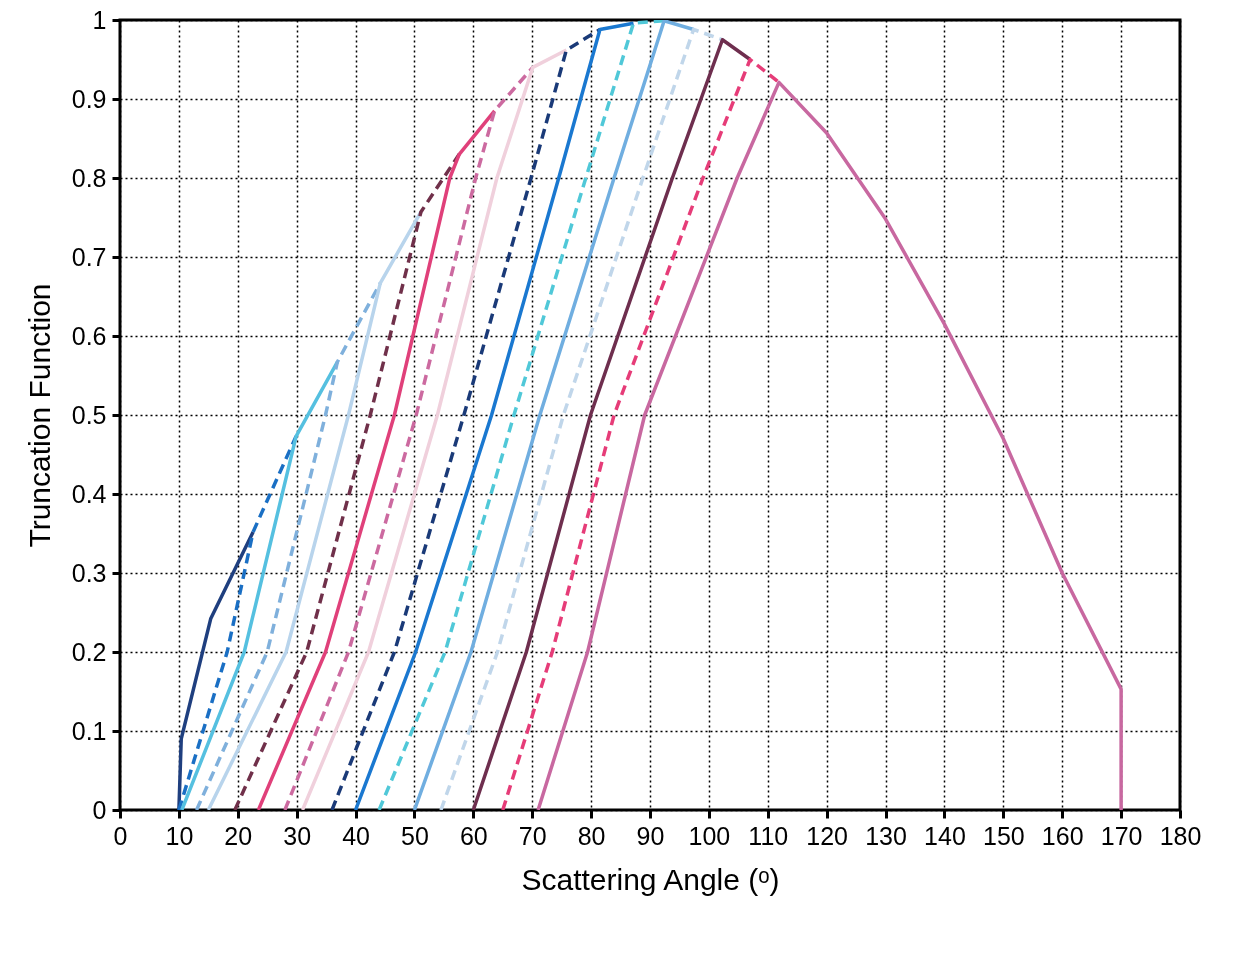 Image resolution: width=1253 pixels, height=954 pixels. What do you see at coordinates (945, 835) in the screenshot?
I see `x-tick-label: 140` at bounding box center [945, 835].